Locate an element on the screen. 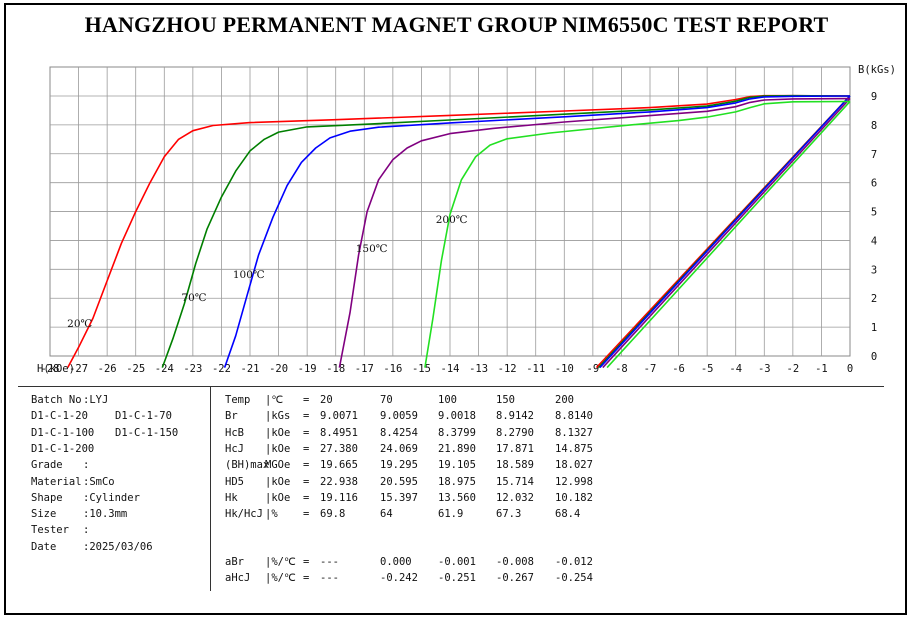 This screenshot has width=913, height=620. param-value: 19.116 is located at coordinates (339, 497).